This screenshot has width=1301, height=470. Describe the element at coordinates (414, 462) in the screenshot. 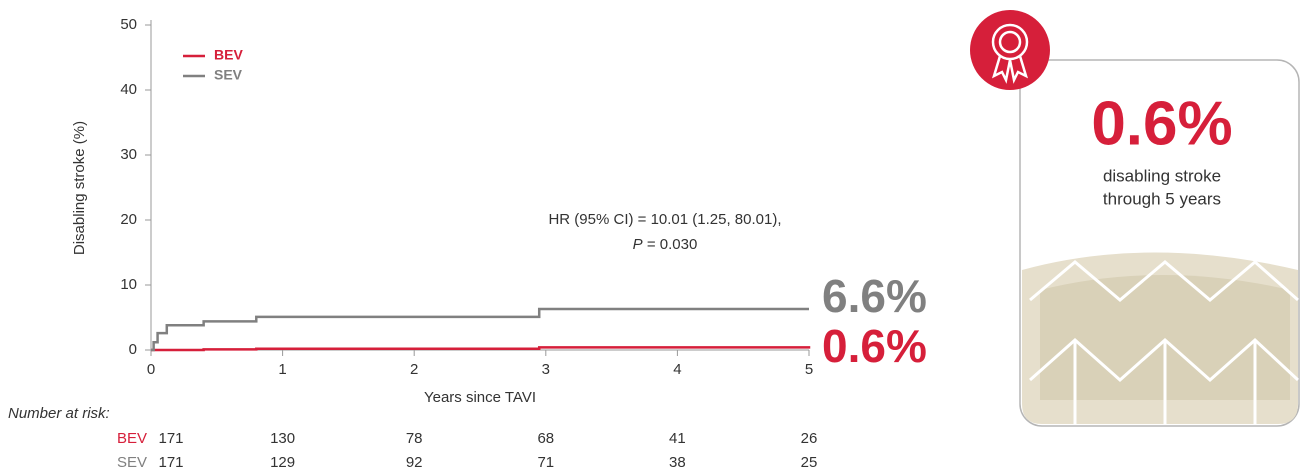

I see `risk-value: 92` at that location.